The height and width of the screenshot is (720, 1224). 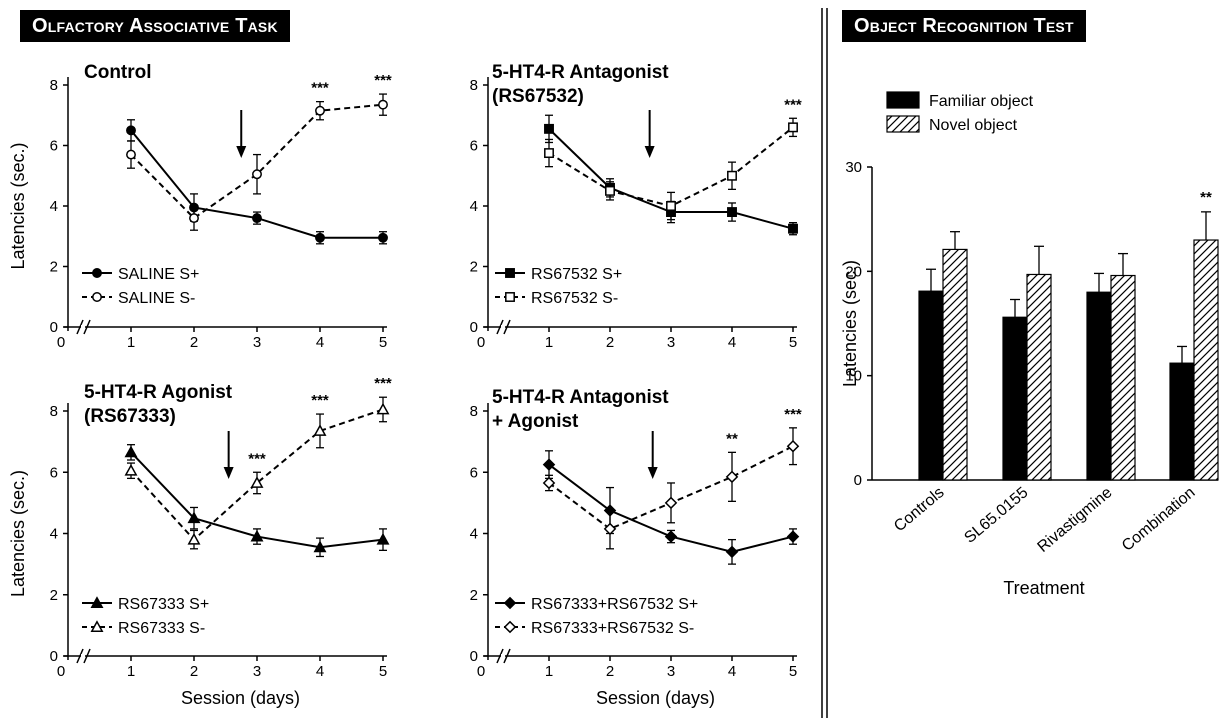 What do you see at coordinates (240, 698) in the screenshot?
I see `x-axis-label: Session (days)` at bounding box center [240, 698].